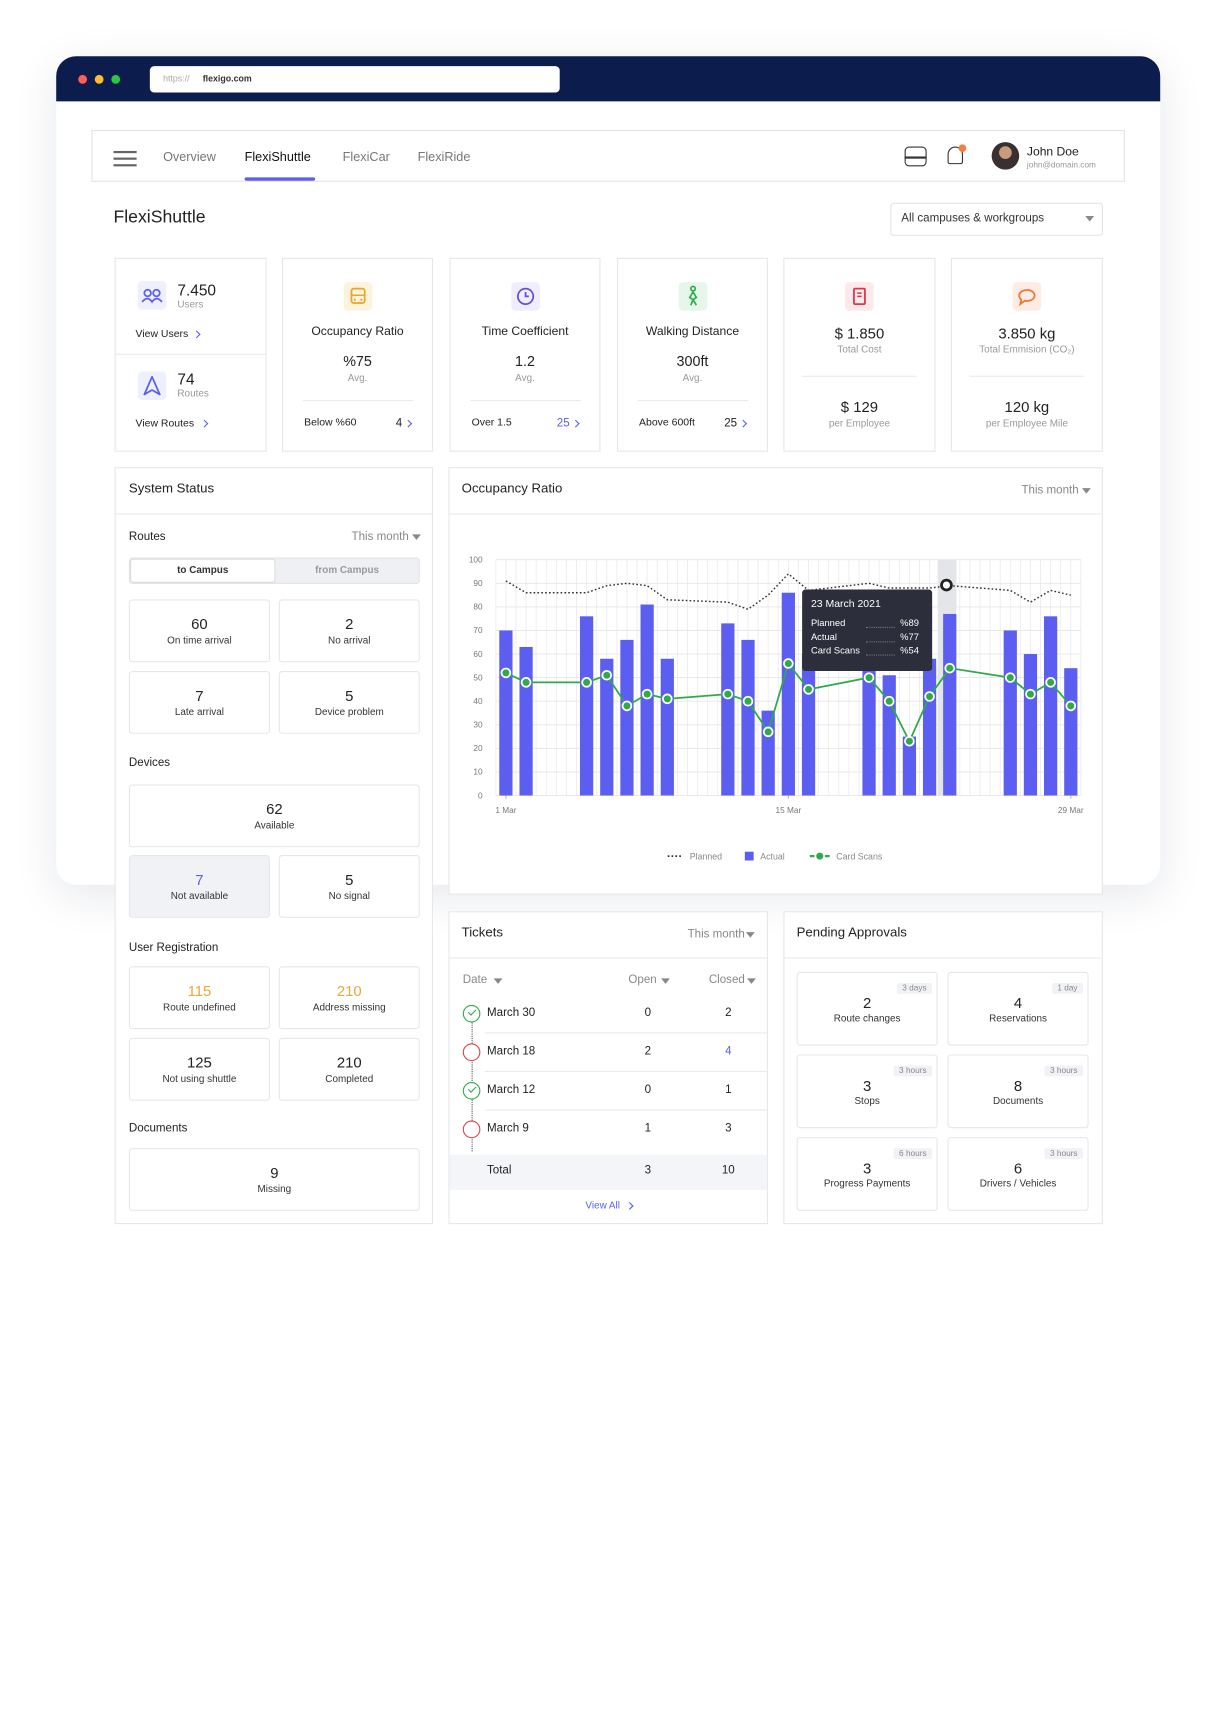 This screenshot has height=1722, width=1212. Describe the element at coordinates (867, 1101) in the screenshot. I see `approval-label: Stops` at that location.